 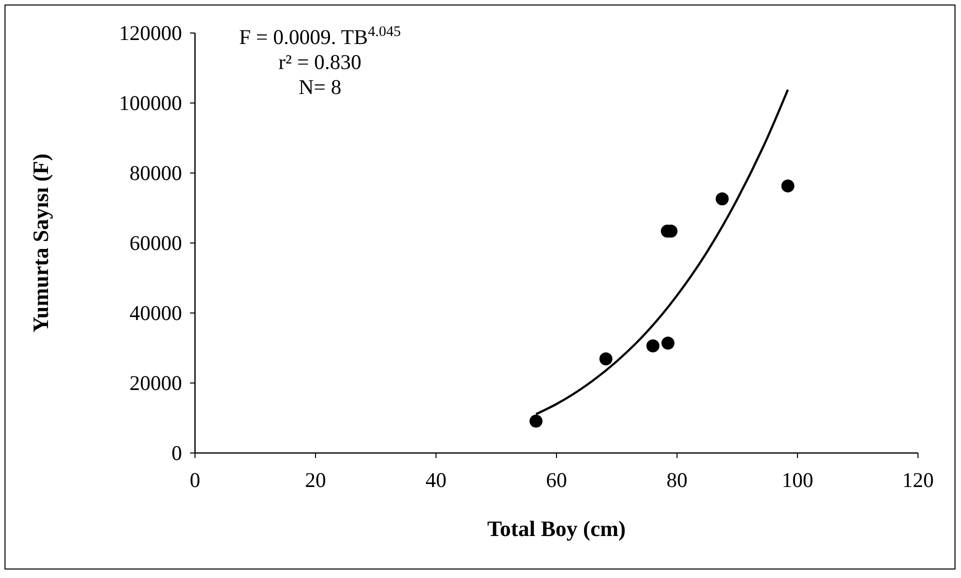 What do you see at coordinates (156, 313) in the screenshot?
I see `y-tick-label: 40000` at bounding box center [156, 313].